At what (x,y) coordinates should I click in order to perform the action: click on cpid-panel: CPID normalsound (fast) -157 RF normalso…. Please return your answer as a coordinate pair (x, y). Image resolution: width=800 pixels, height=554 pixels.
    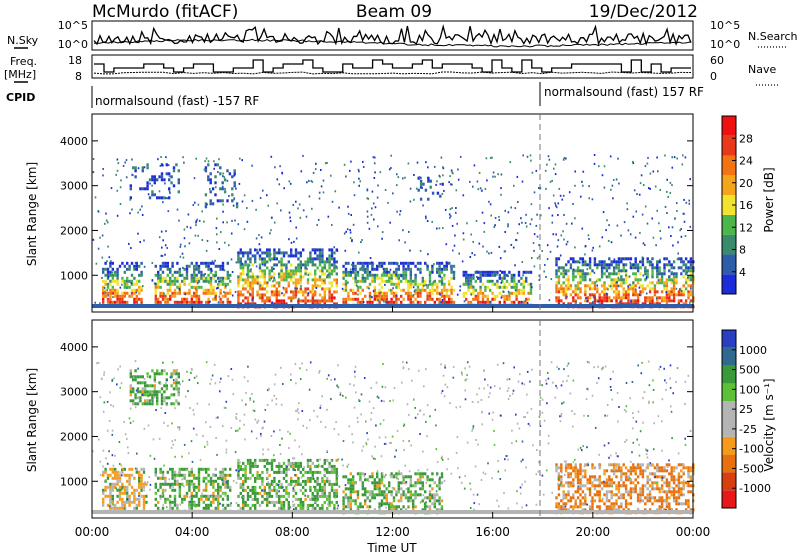
    Looking at the image, I should click on (355, 95).